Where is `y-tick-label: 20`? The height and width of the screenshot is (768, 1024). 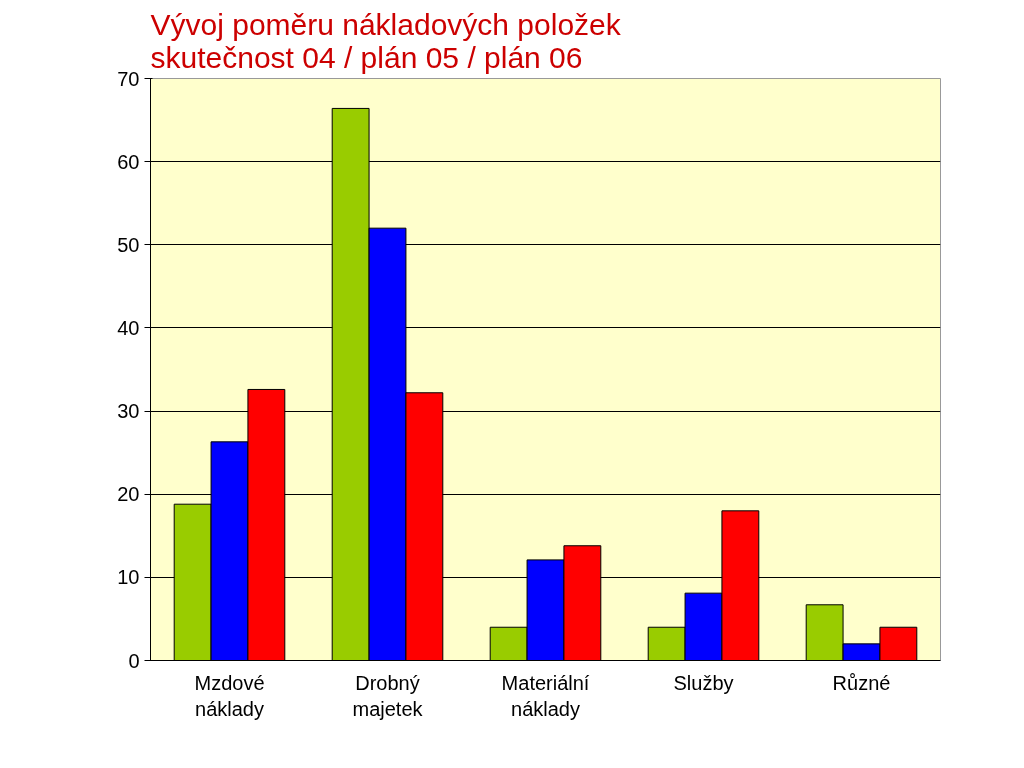 y-tick-label: 20 is located at coordinates (128, 494).